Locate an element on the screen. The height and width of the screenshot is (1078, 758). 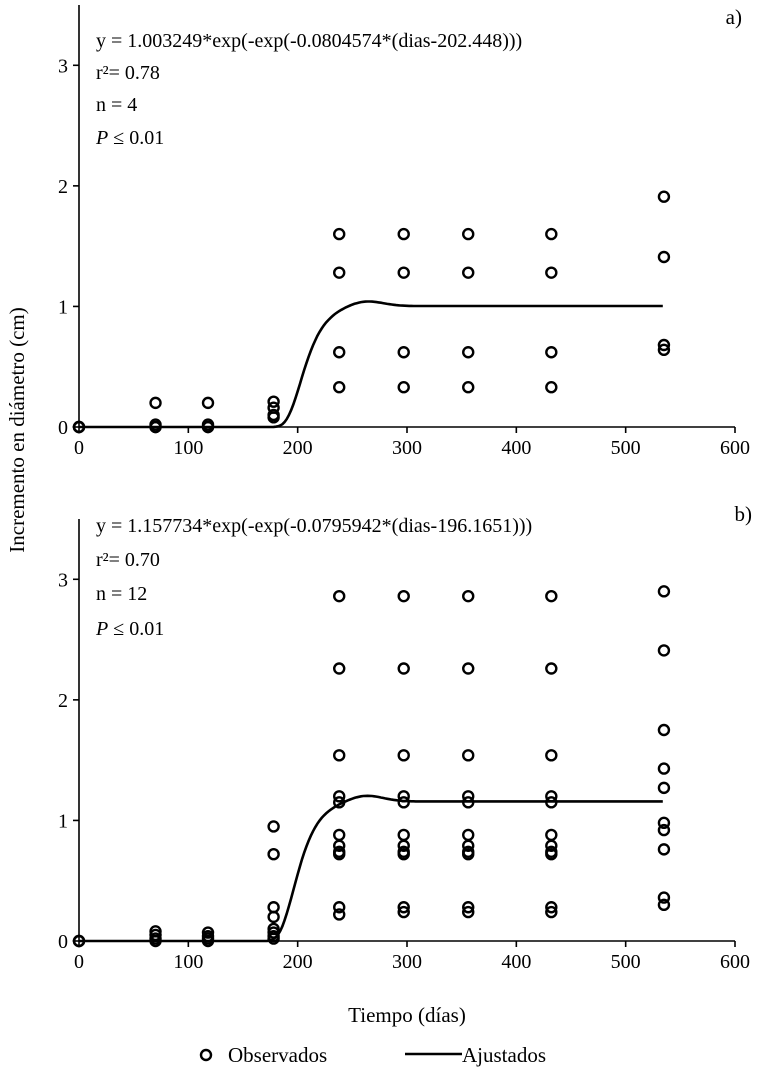
panel-a-n: n = 4 is located at coordinates (116, 105).